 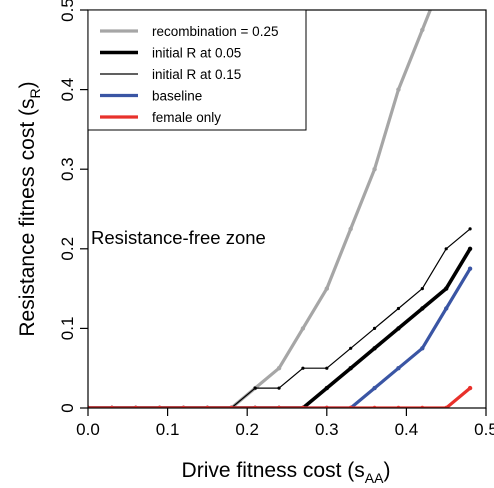 I want to click on legend-label-initial-r-at-0-15: initial R at 0.15, so click(x=196, y=74).